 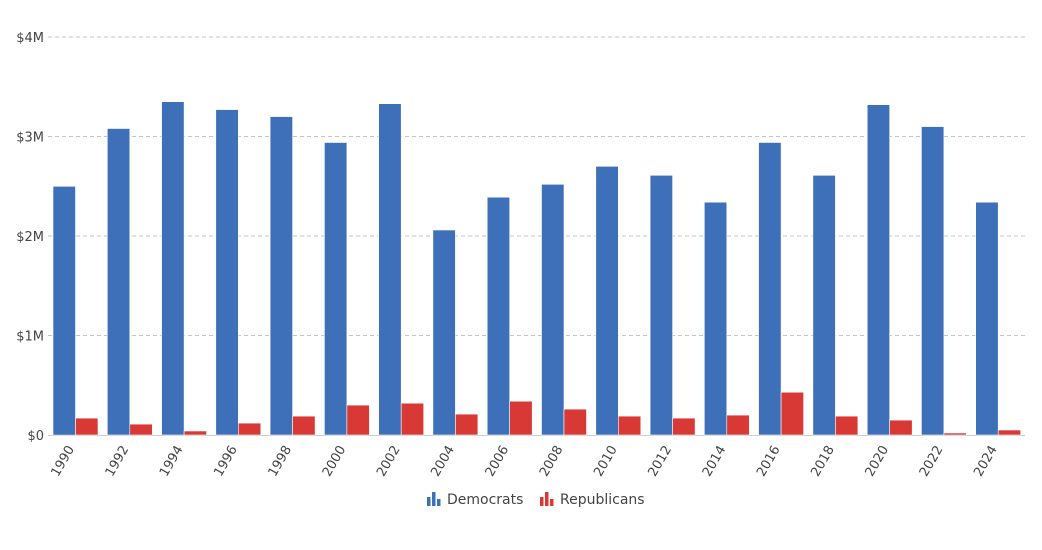 What do you see at coordinates (141, 429) in the screenshot?
I see `bar-republicans-1992` at bounding box center [141, 429].